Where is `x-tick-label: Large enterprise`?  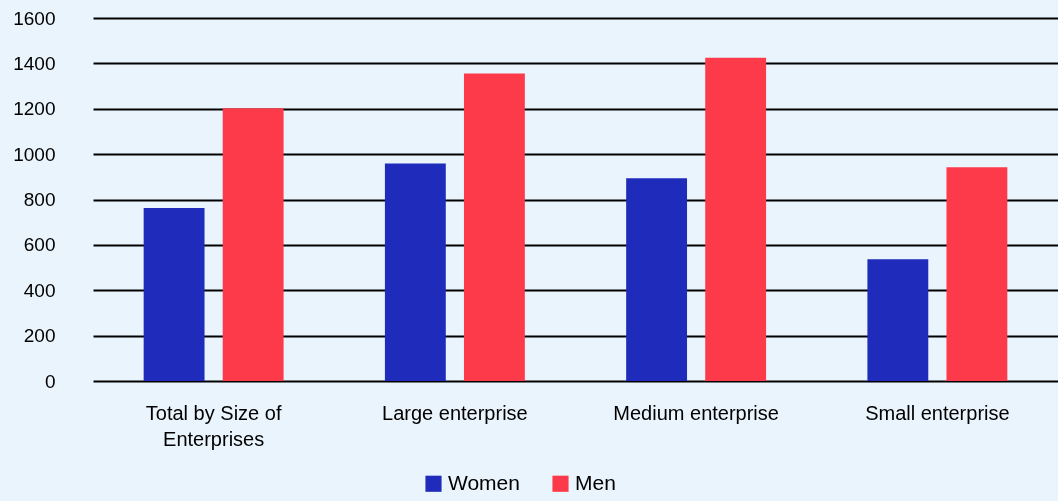
x-tick-label: Large enterprise is located at coordinates (455, 412).